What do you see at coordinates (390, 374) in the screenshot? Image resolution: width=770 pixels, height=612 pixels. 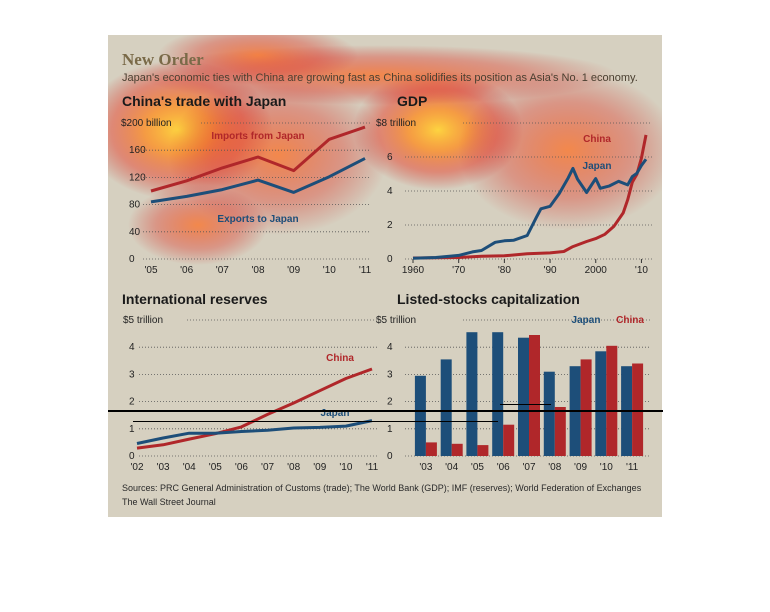 I see `y-tick-stocks-3: 3` at bounding box center [390, 374].